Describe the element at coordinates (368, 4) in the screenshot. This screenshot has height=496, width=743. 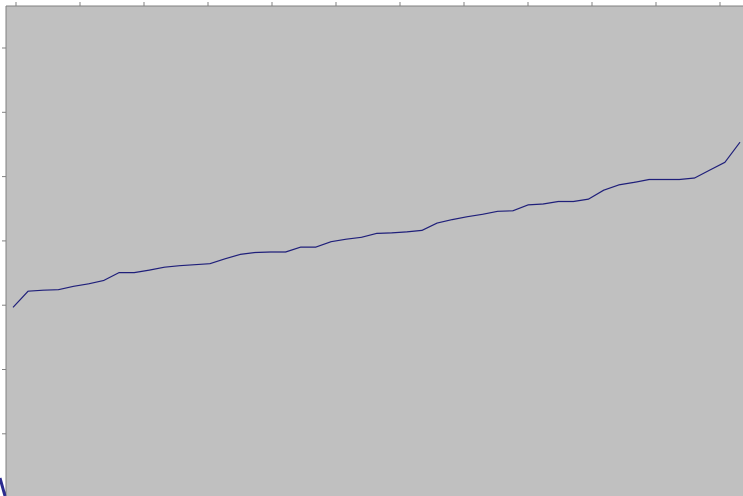
I see `x-axis-ticks` at that location.